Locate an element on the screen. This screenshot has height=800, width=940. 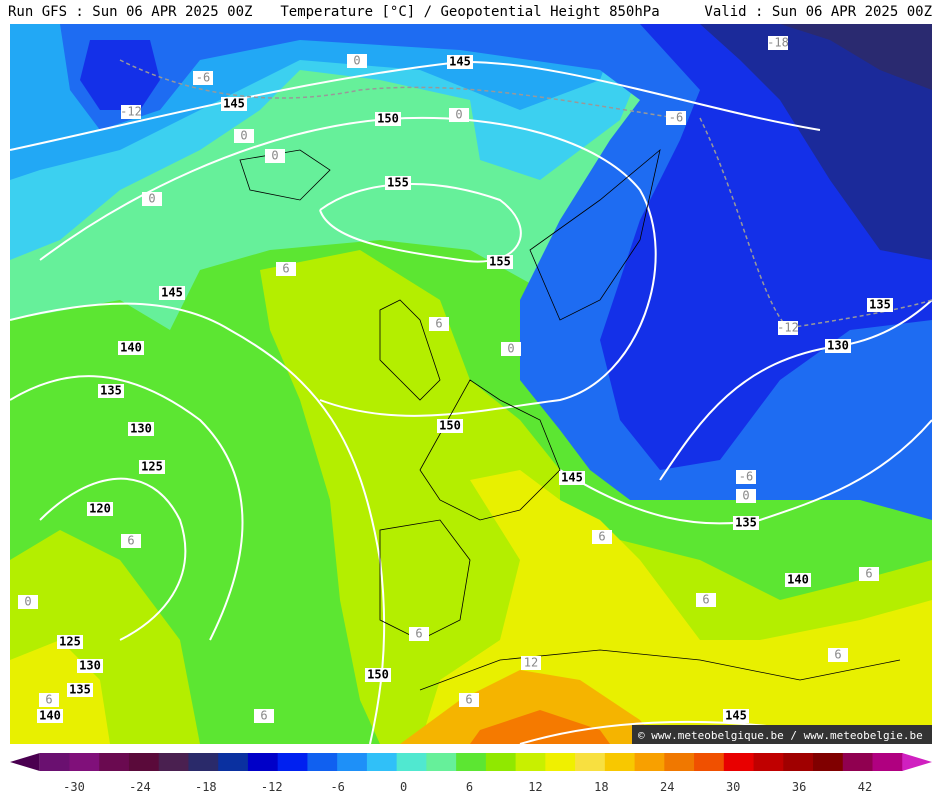
colorbar-tick-label: 42 is located at coordinates (865, 787).